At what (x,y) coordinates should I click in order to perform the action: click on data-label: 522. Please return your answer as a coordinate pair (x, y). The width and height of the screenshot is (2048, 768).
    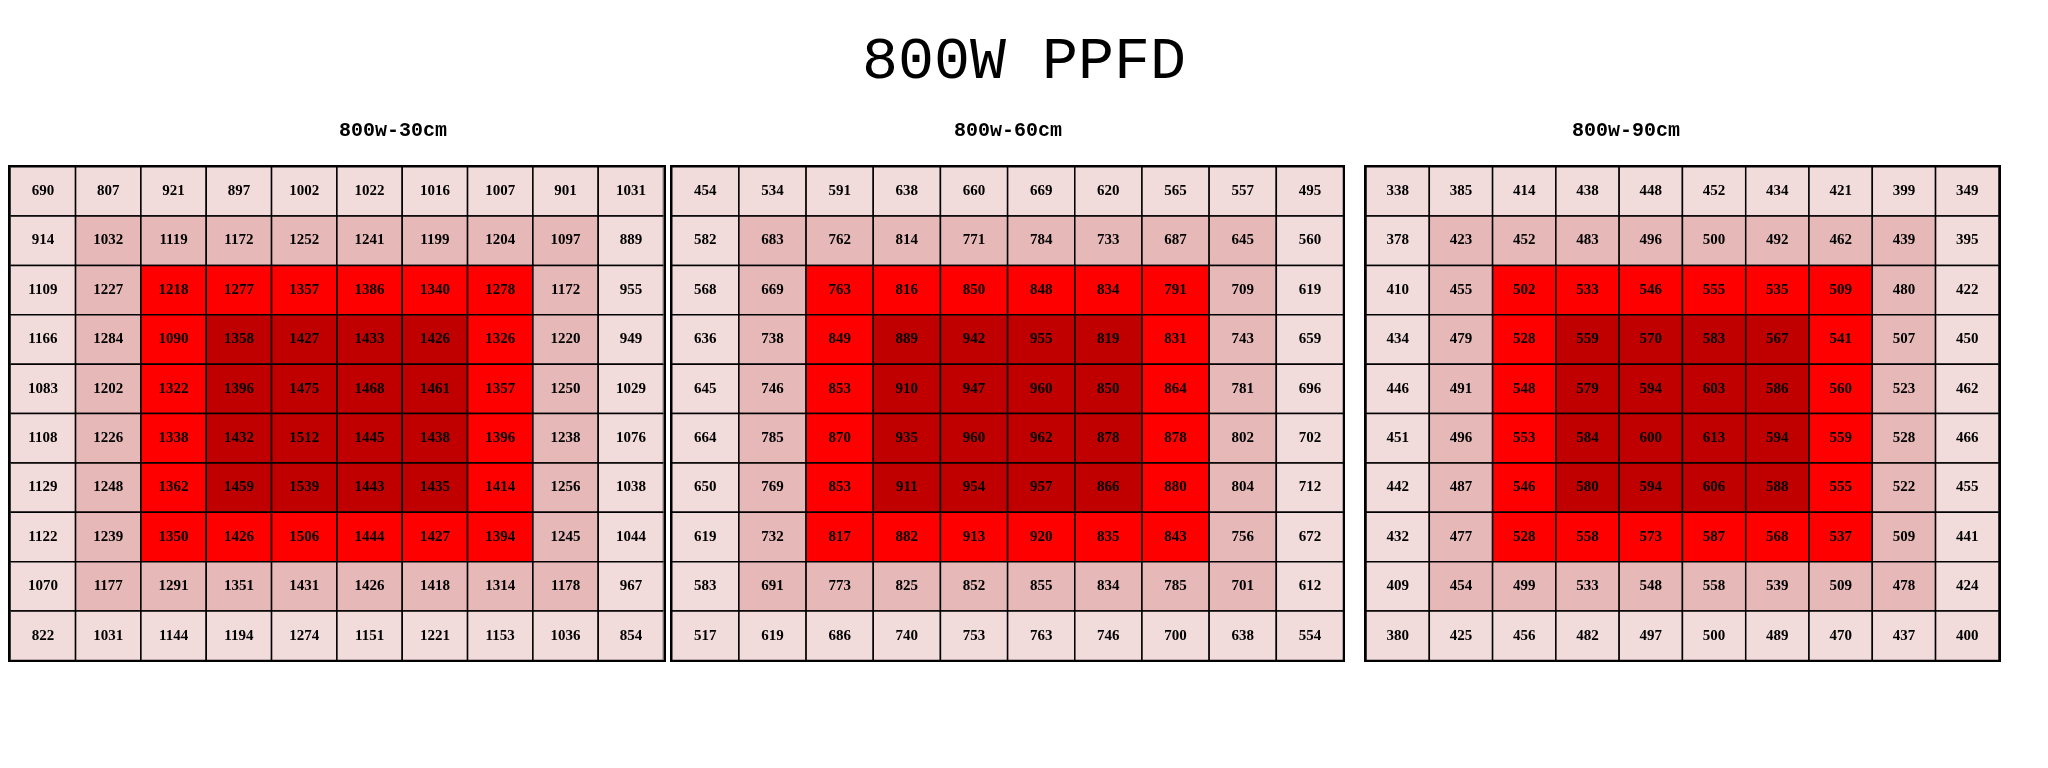
    Looking at the image, I should click on (1904, 486).